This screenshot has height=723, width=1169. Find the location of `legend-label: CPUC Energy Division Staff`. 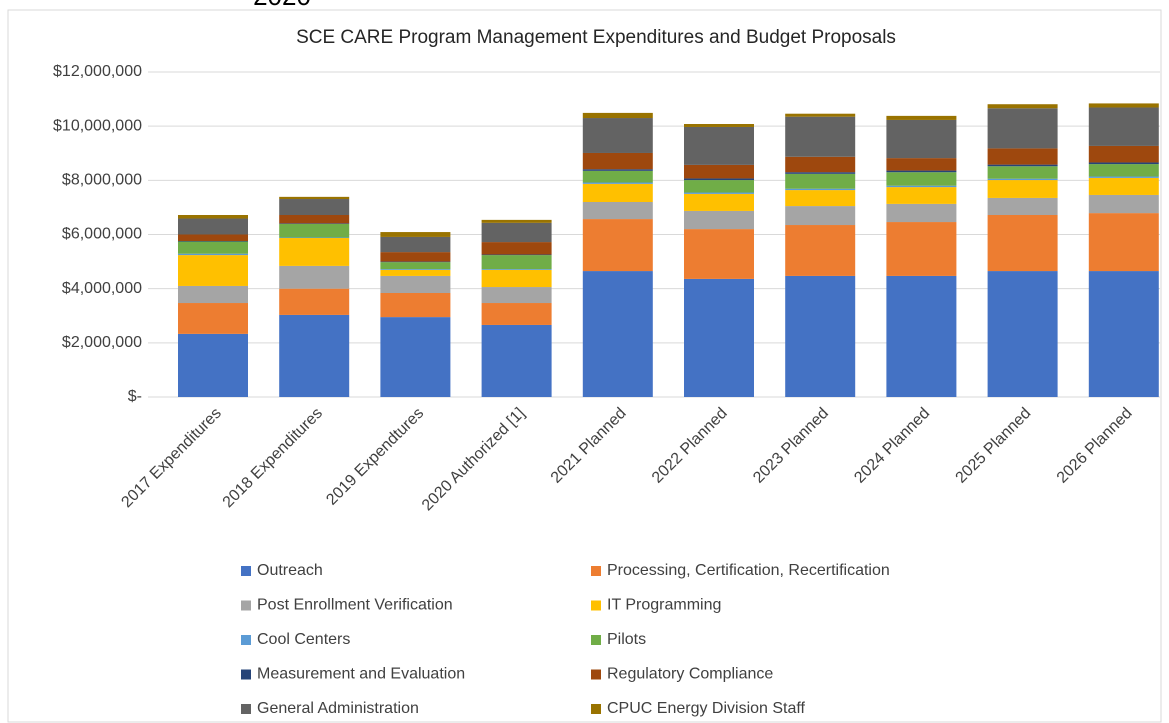

legend-label: CPUC Energy Division Staff is located at coordinates (706, 708).